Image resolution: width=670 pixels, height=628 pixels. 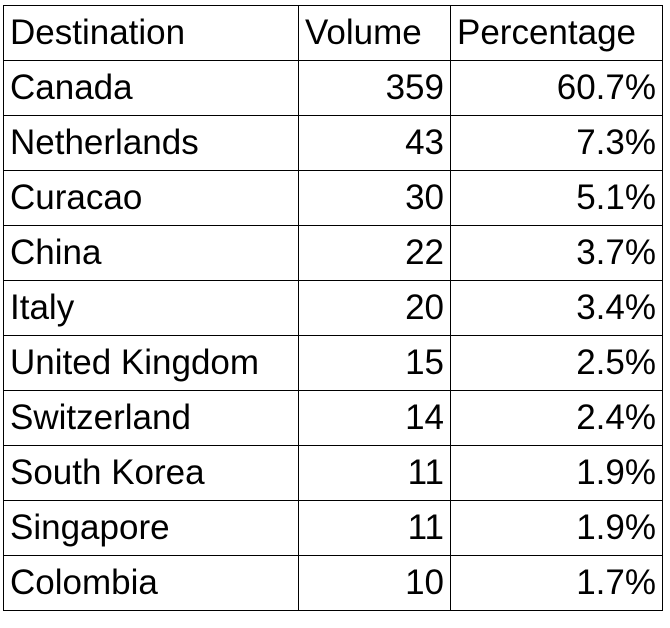 I want to click on table-row: Curacao 30 5.1%, so click(x=333, y=198).